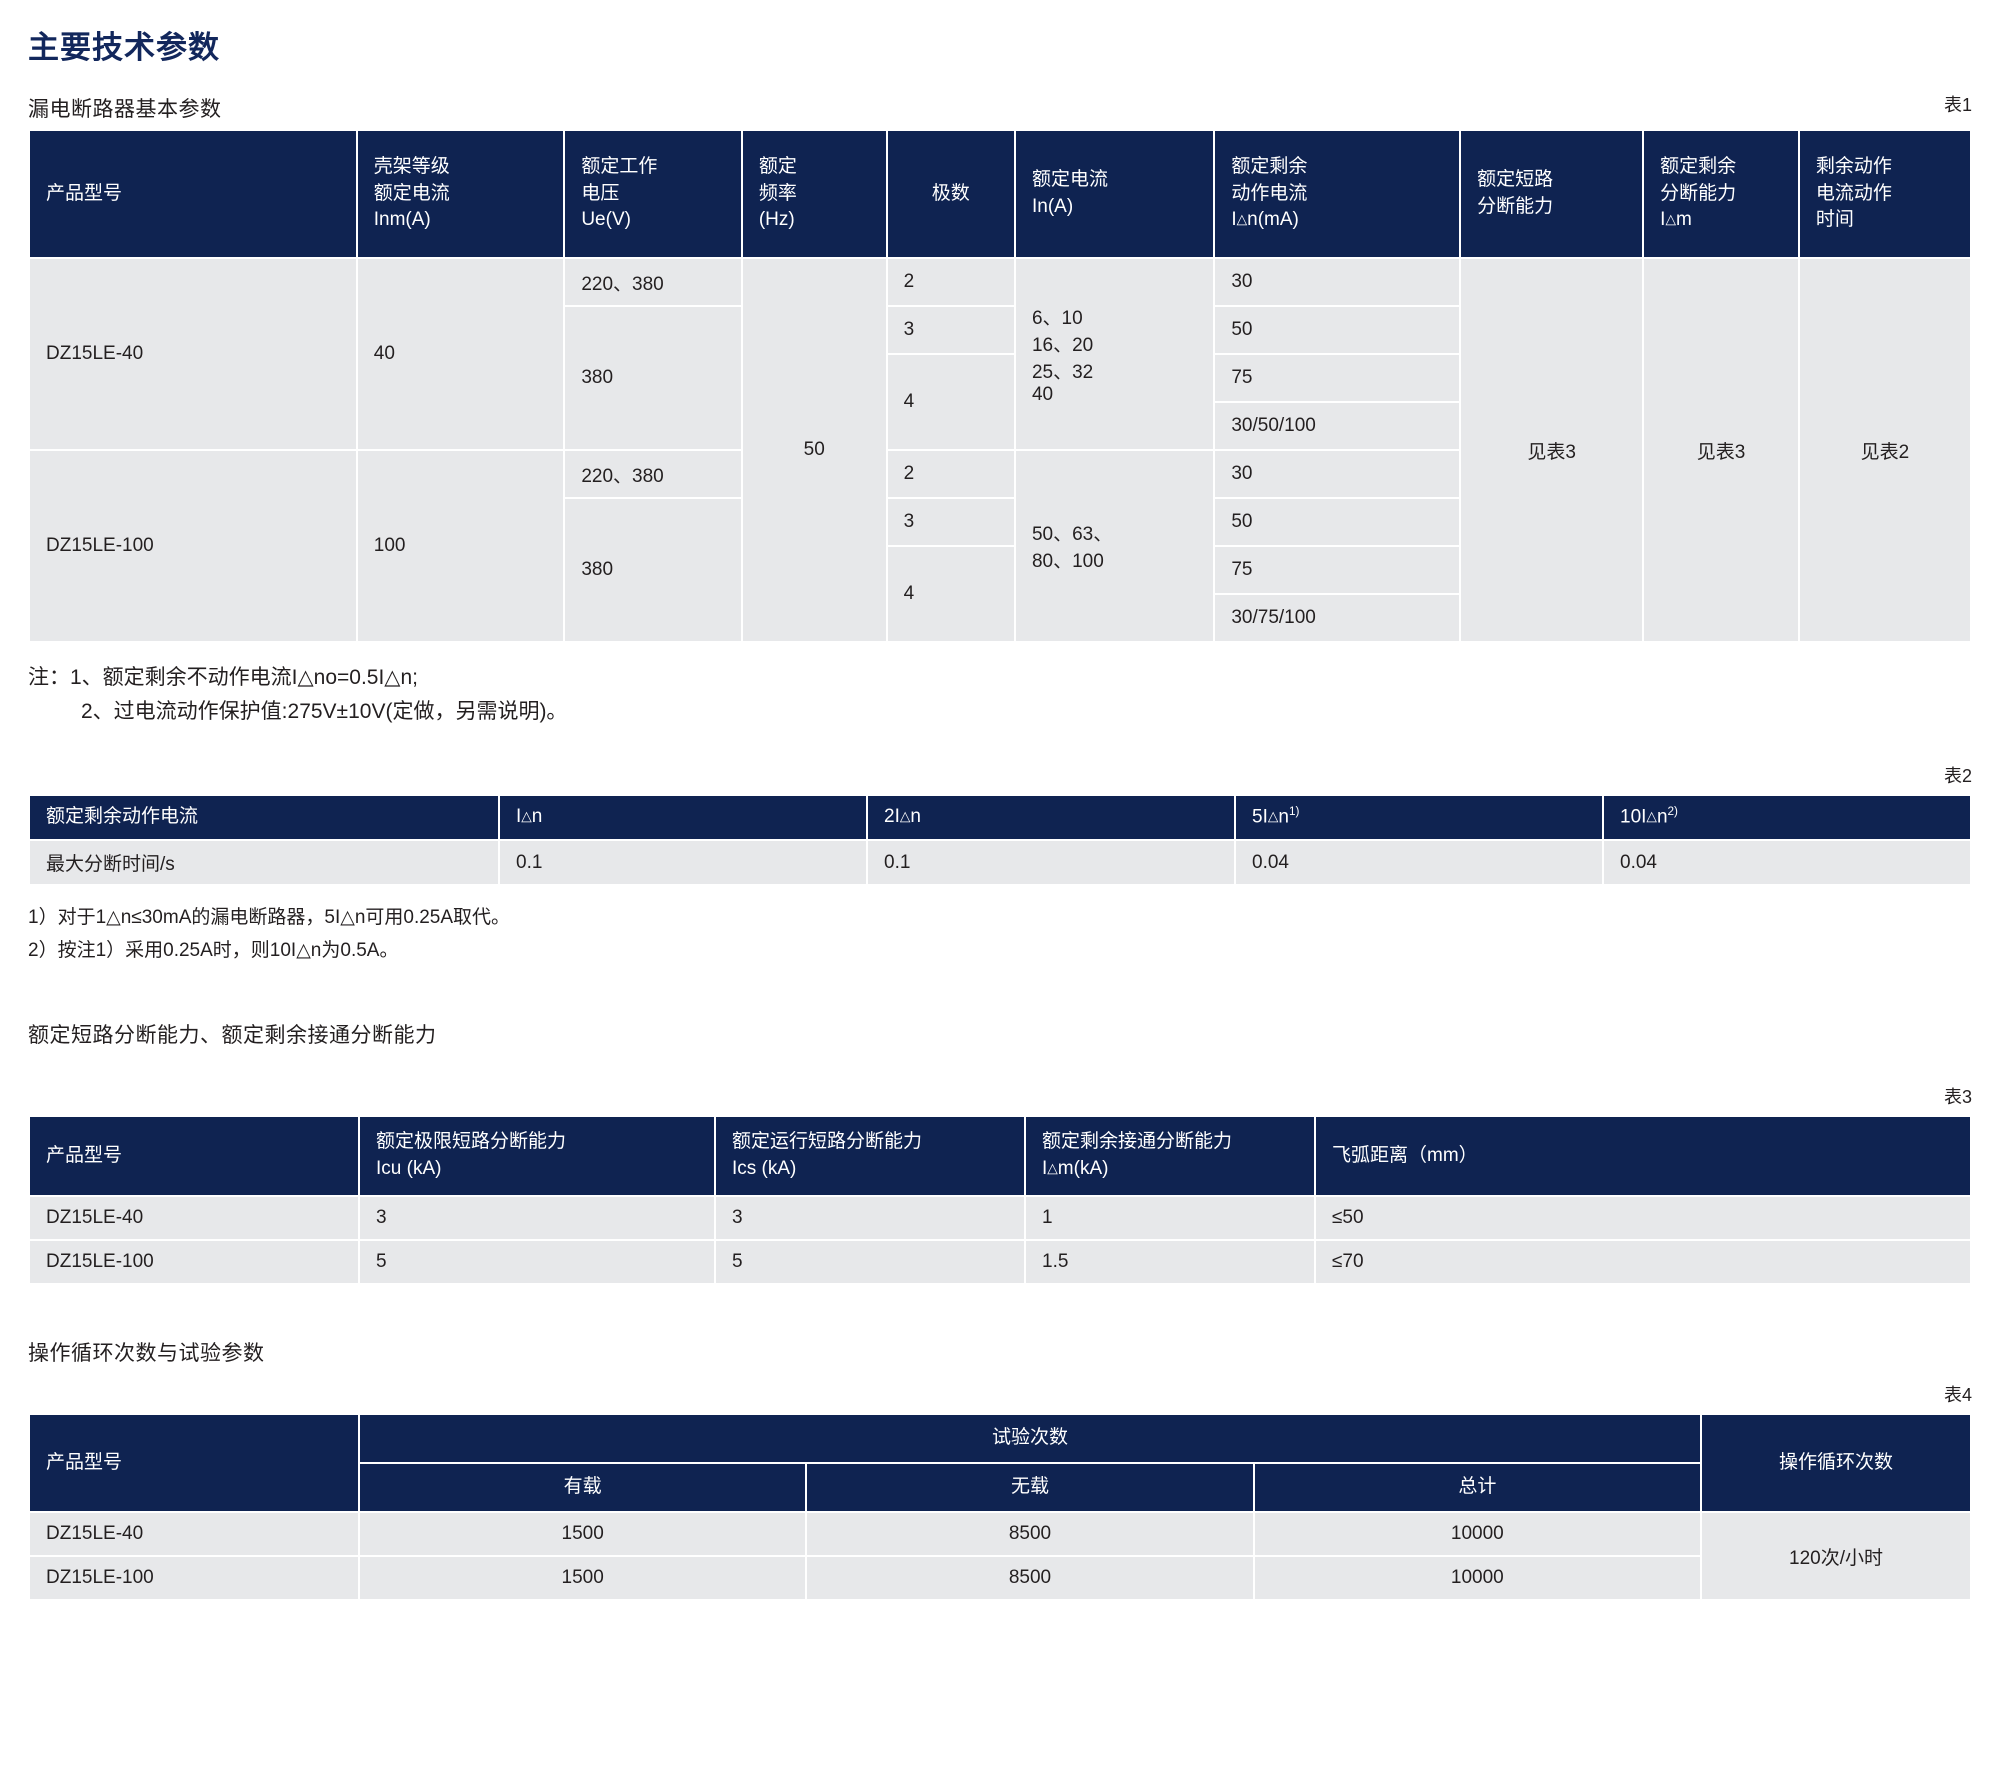 The height and width of the screenshot is (1780, 2000). I want to click on cell-operation-cycles: 120次/小时, so click(1836, 1556).